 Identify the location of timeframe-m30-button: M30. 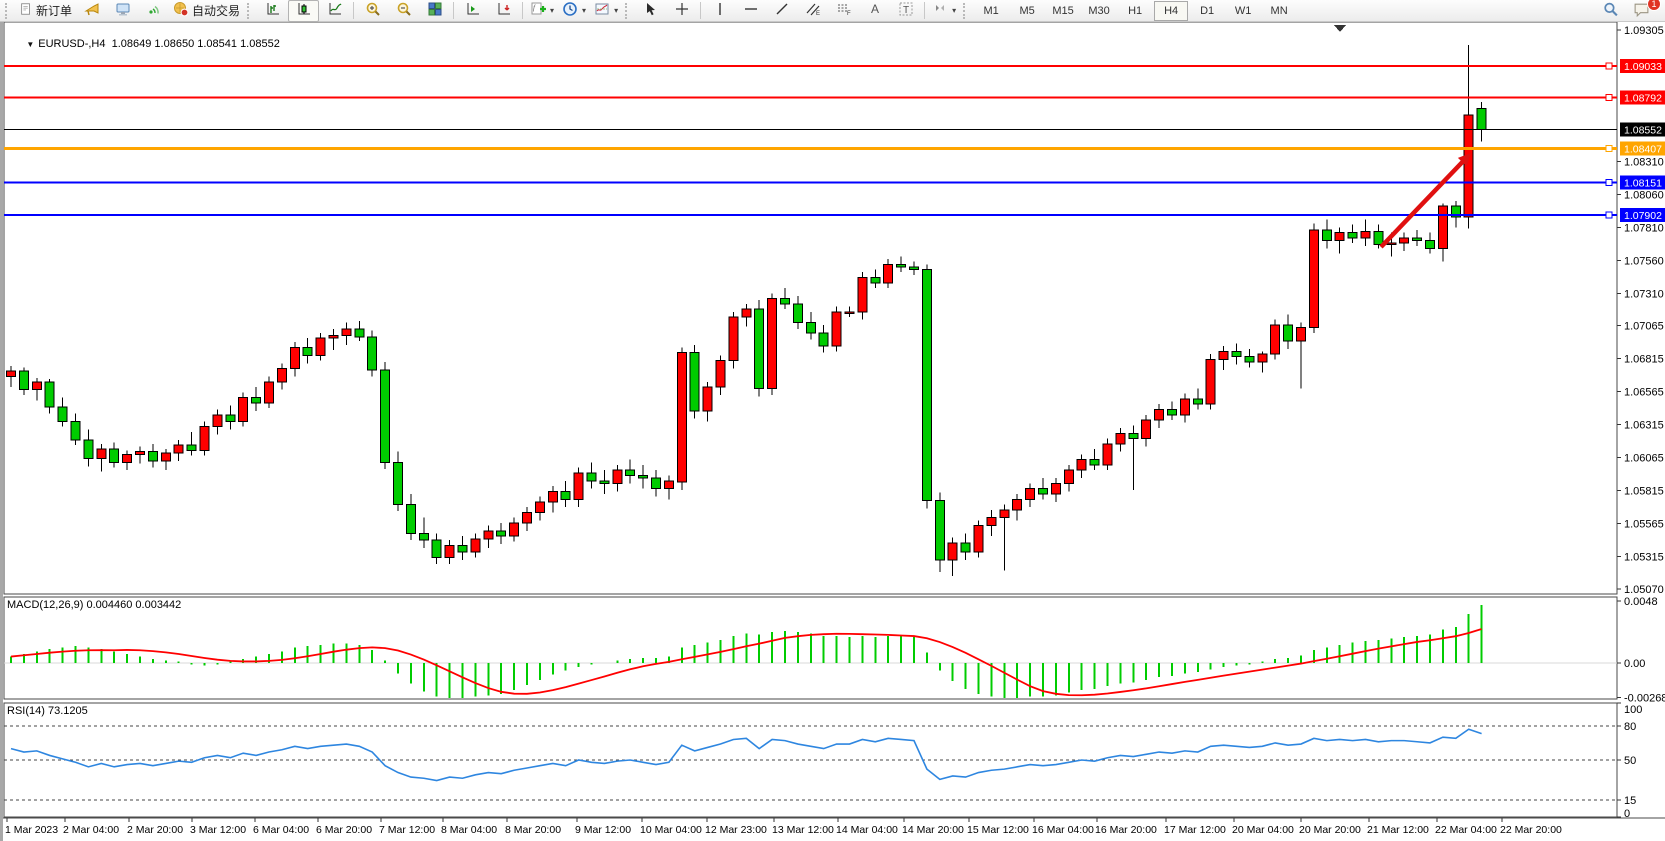
(1099, 10).